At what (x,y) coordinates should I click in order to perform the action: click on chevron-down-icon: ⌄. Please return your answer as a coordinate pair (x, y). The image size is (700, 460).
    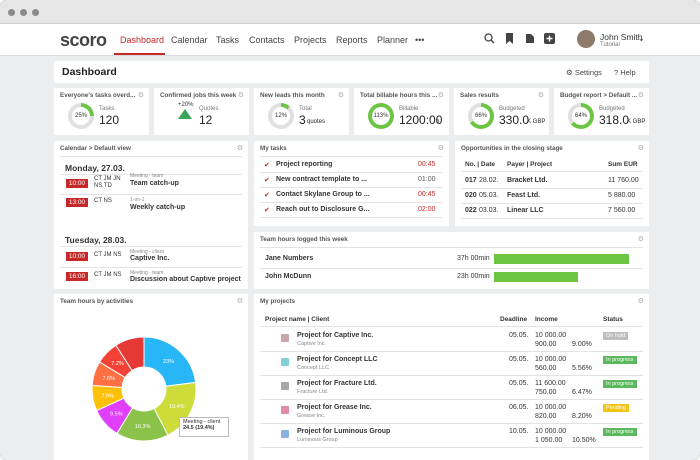
    Looking at the image, I should click on (641, 38).